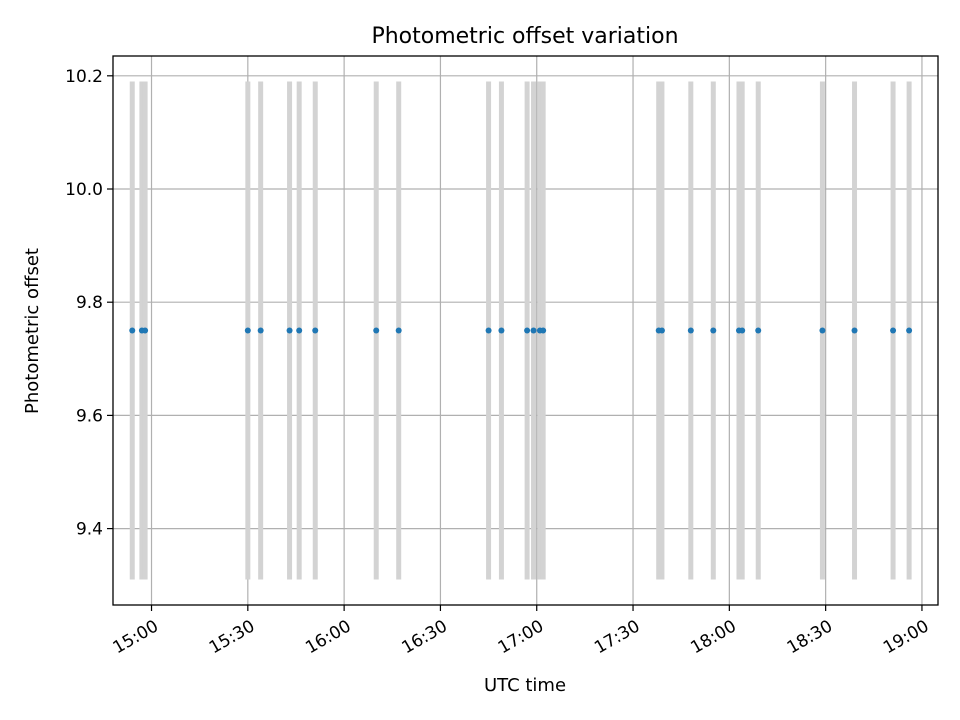  What do you see at coordinates (89, 416) in the screenshot?
I see `y-tick-label: 9.6` at bounding box center [89, 416].